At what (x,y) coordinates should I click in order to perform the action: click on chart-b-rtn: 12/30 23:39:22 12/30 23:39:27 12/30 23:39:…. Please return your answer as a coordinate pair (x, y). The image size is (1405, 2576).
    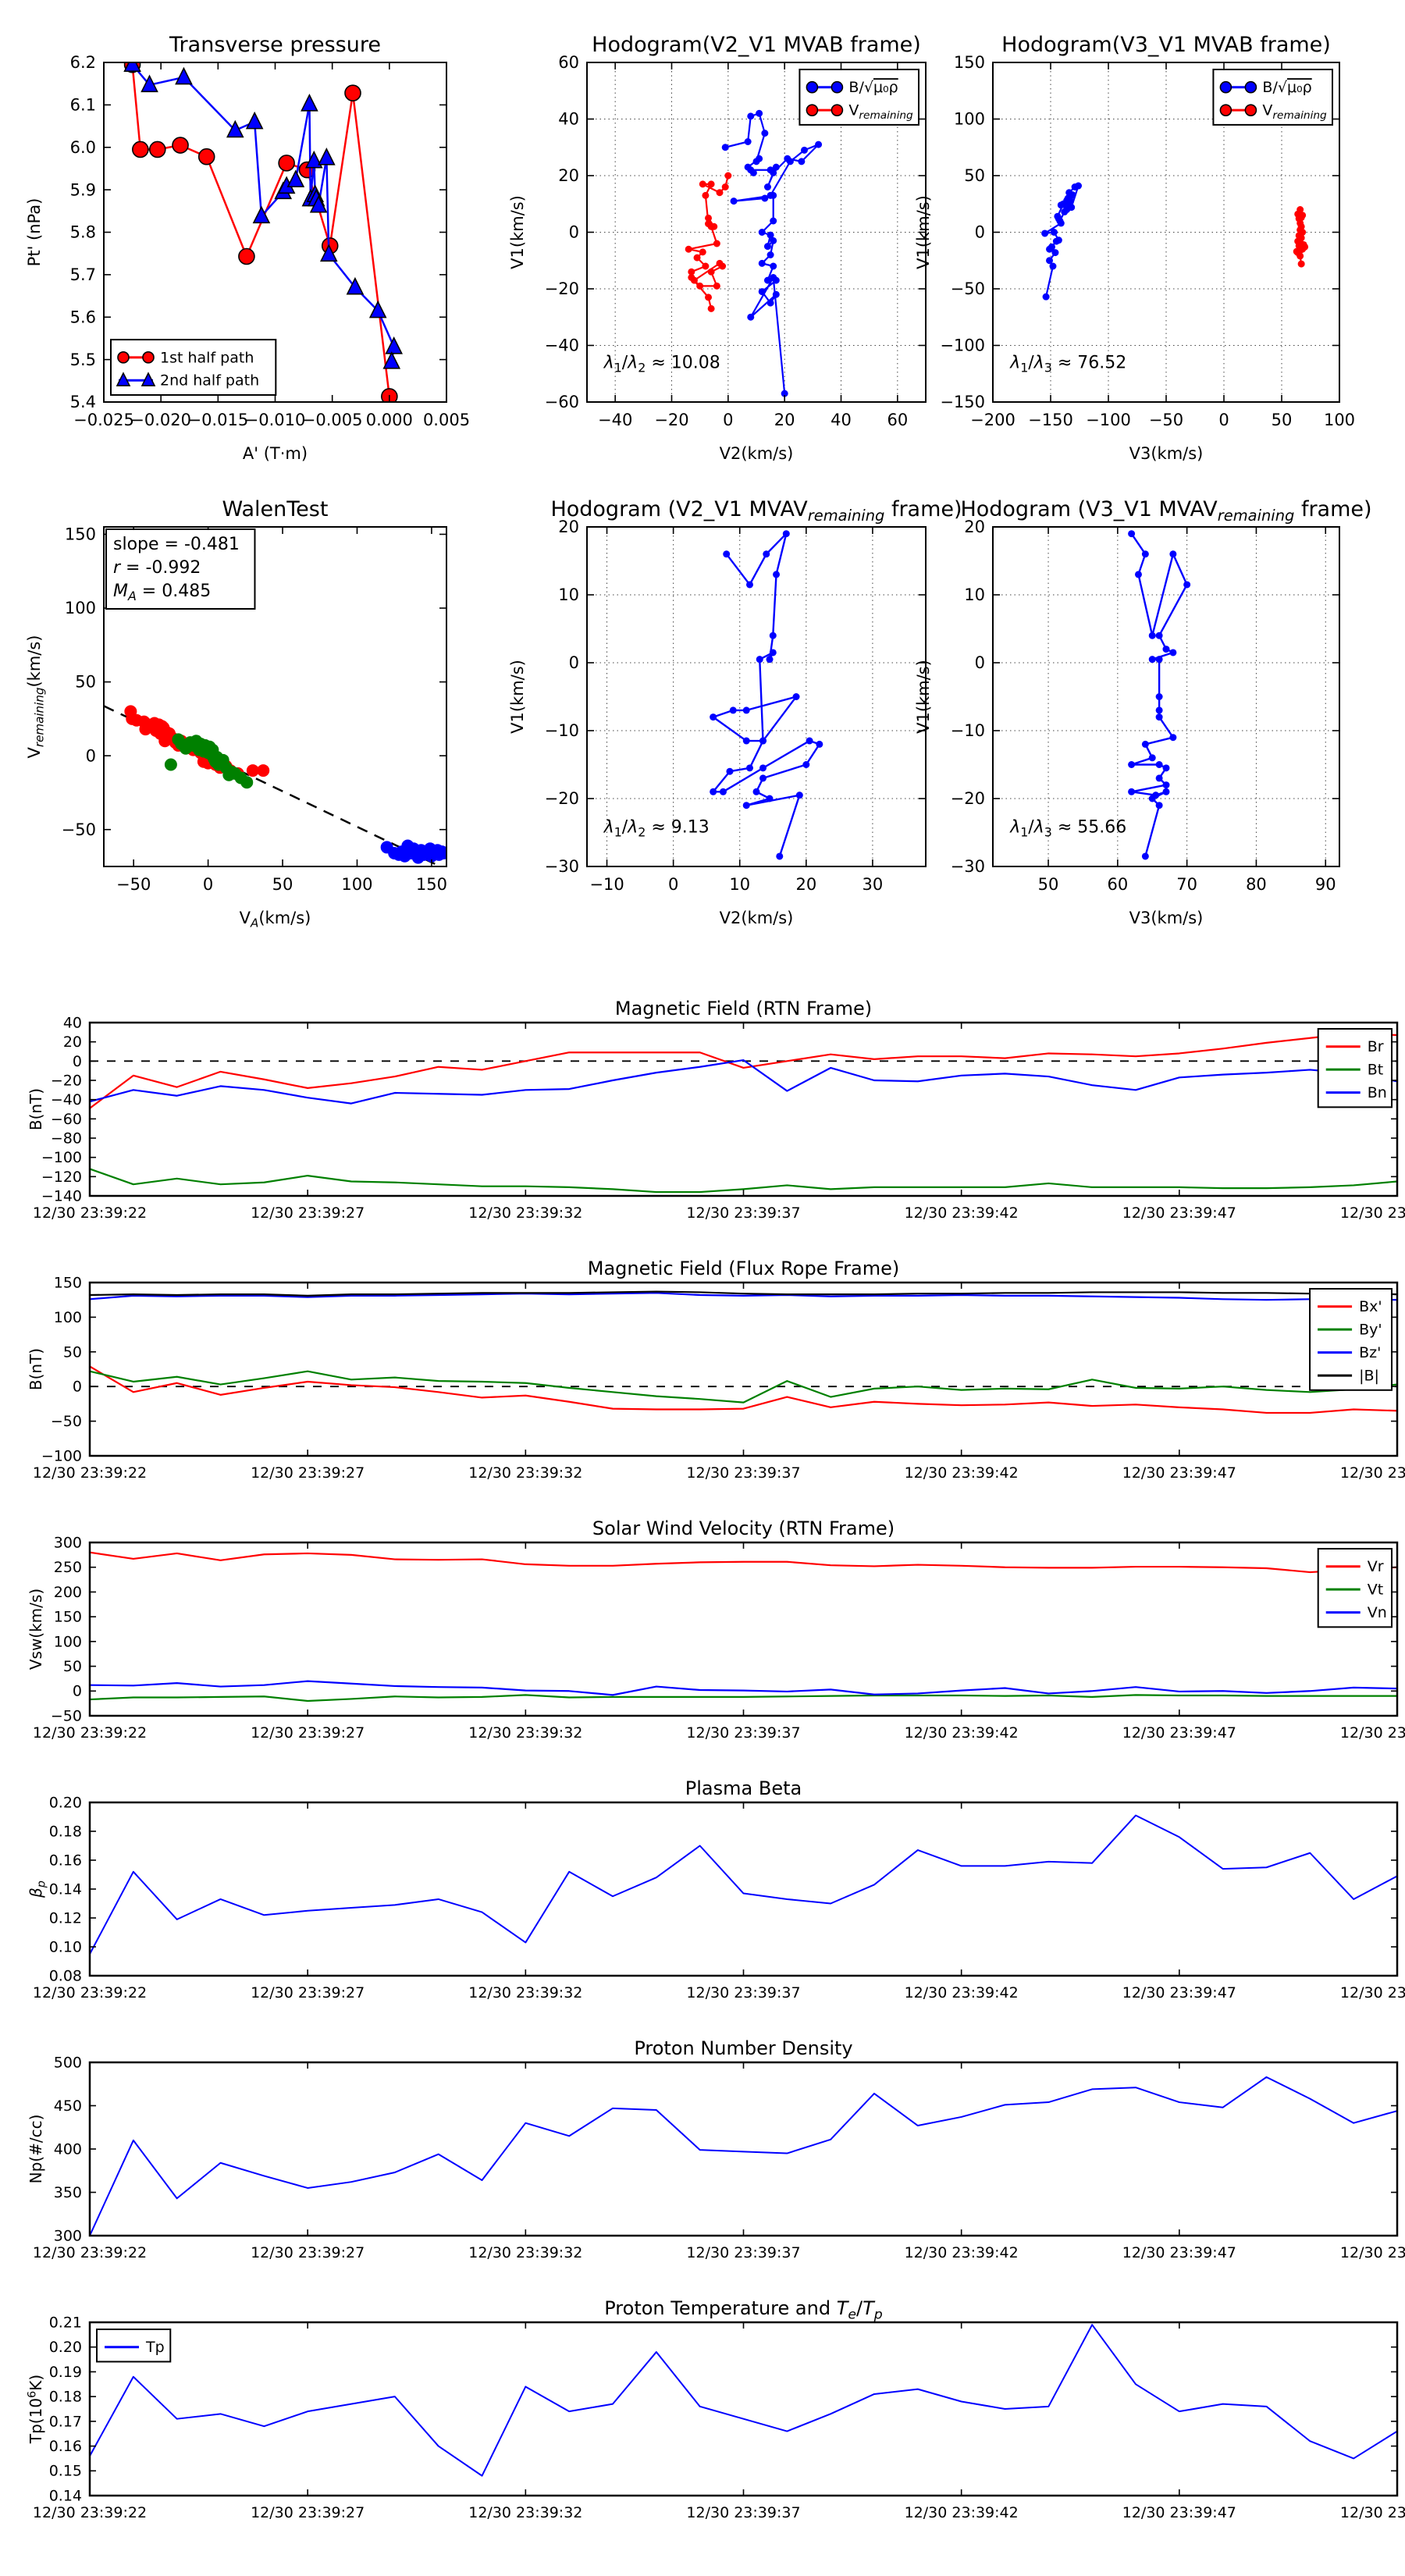
    Looking at the image, I should click on (716, 1110).